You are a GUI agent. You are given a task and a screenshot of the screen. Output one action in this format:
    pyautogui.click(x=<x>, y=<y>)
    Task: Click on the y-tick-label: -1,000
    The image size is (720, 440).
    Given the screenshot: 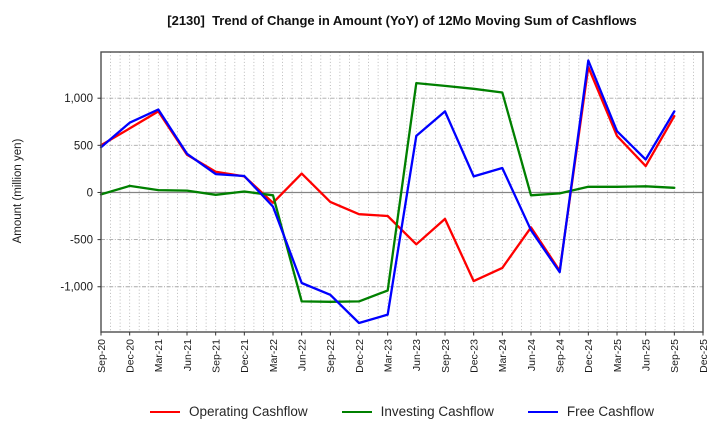 What is the action you would take?
    pyautogui.click(x=76, y=288)
    